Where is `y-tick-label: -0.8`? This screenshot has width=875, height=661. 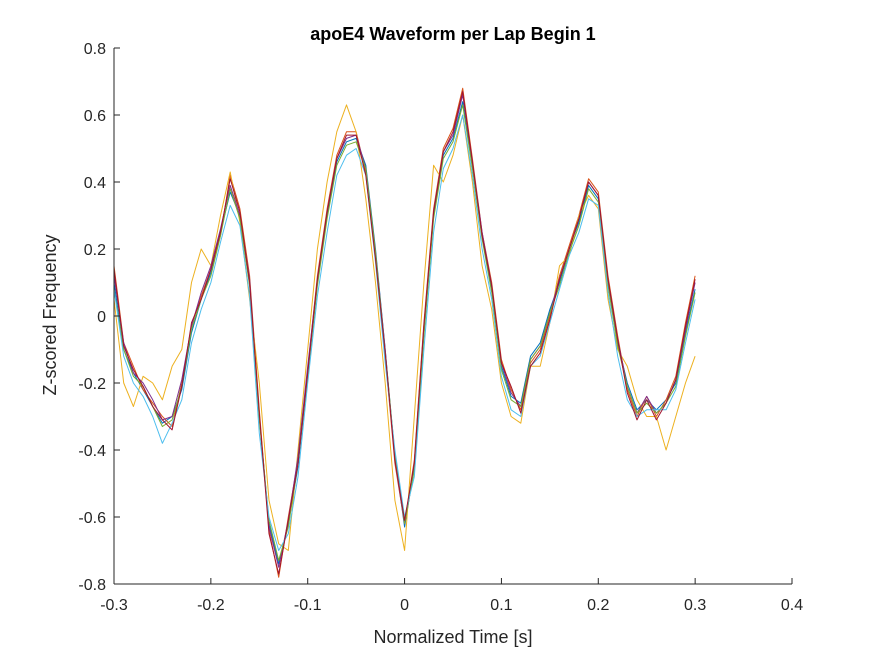
y-tick-label: -0.8 is located at coordinates (92, 585).